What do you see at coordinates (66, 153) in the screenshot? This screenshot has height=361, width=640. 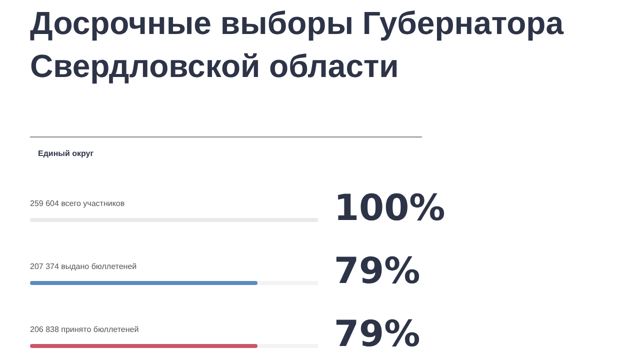 I see `chart-subtitle: Единый округ` at bounding box center [66, 153].